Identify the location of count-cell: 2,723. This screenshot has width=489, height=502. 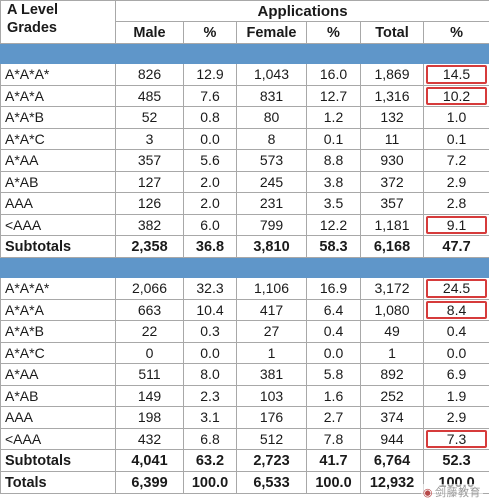
(271, 460).